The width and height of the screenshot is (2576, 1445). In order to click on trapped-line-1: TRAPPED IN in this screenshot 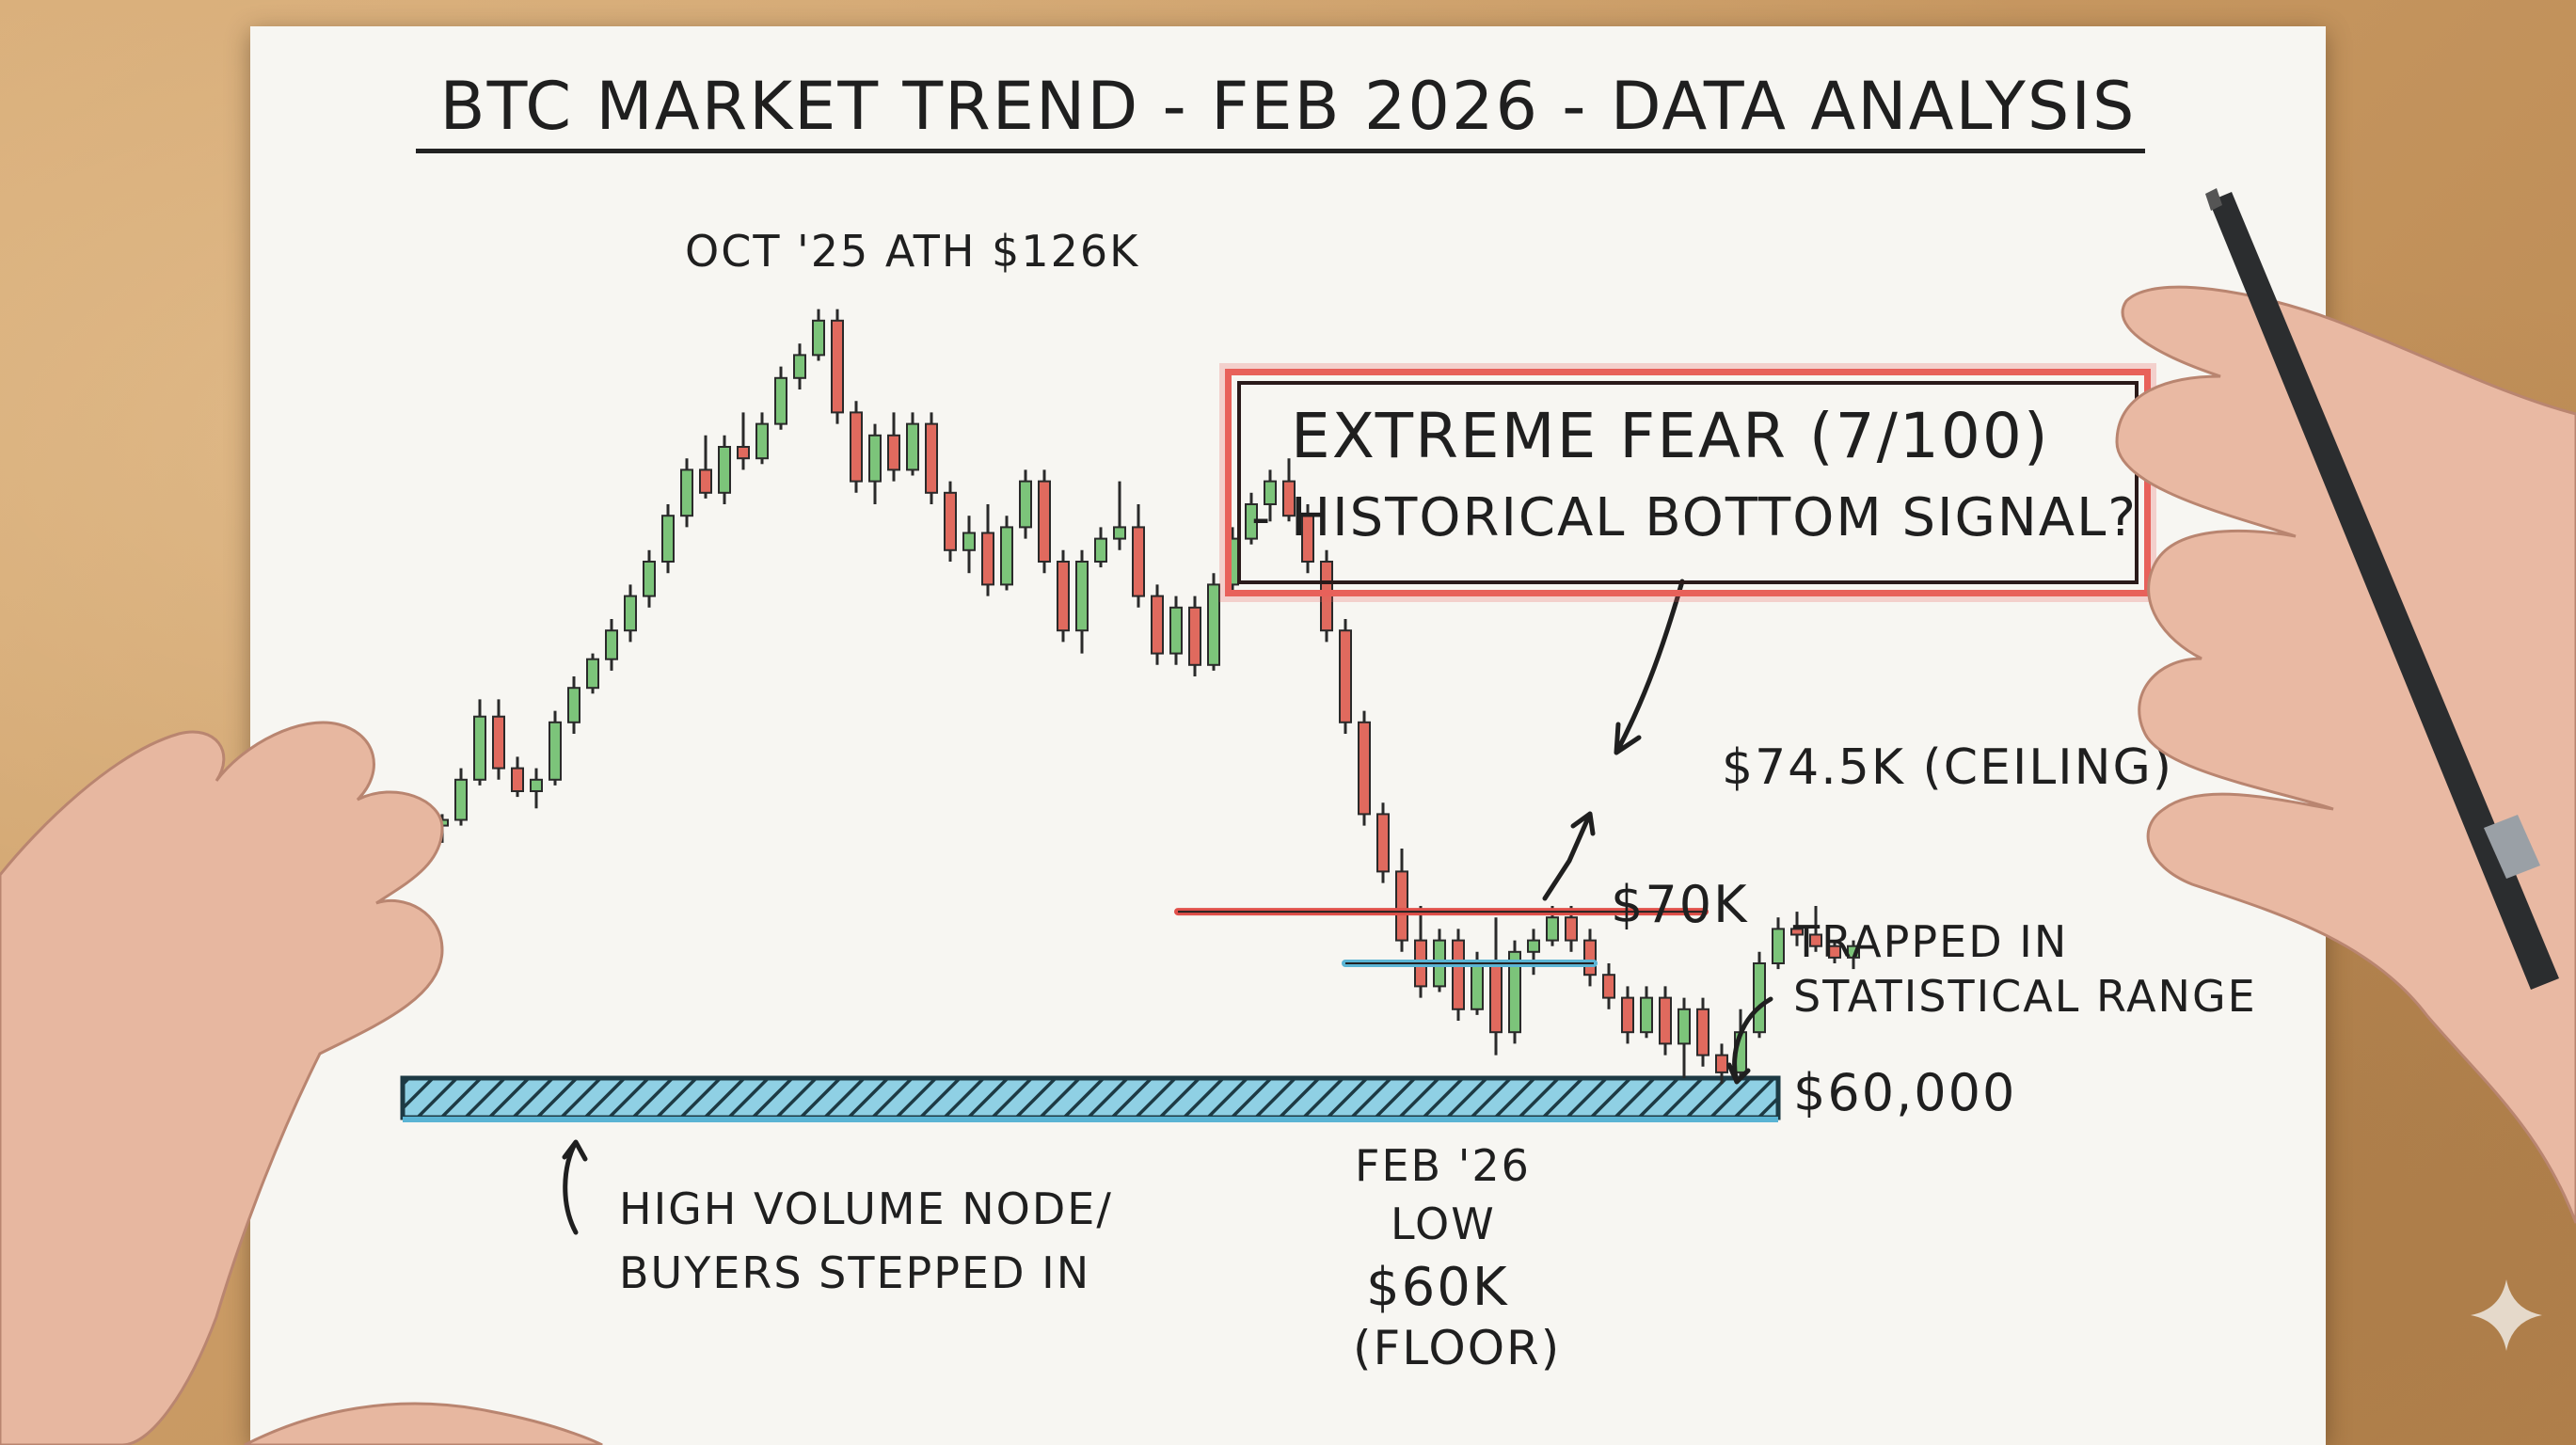, I will do `click(1931, 942)`.